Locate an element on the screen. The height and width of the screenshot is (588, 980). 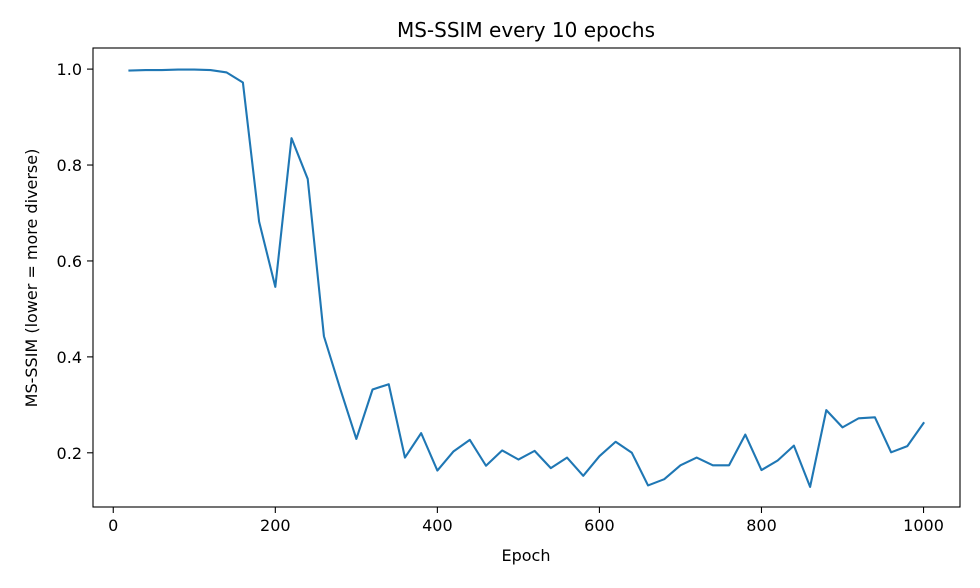
y-tick-label: 0.8 is located at coordinates (69, 165).